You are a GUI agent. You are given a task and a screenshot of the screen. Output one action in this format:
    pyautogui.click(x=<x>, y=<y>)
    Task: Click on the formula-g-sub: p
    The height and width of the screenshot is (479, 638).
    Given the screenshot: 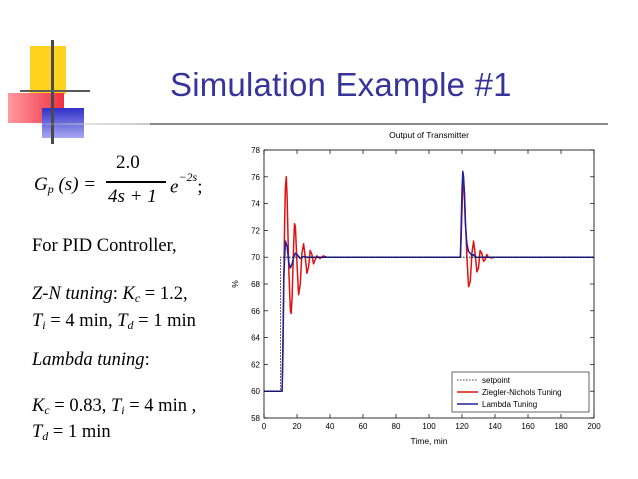 What is the action you would take?
    pyautogui.click(x=50, y=189)
    